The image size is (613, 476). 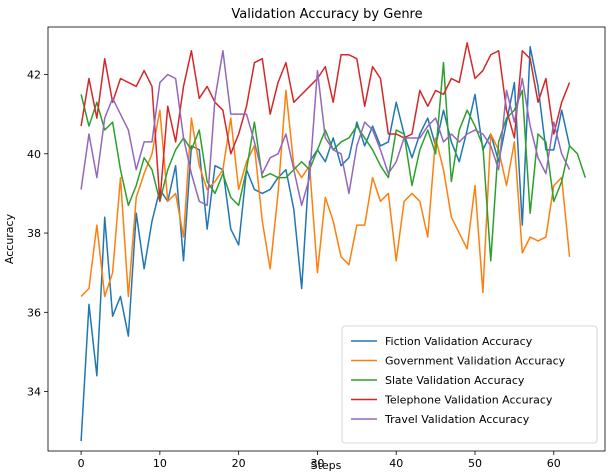 I want to click on x-axis-label: Steps, so click(x=326, y=465).